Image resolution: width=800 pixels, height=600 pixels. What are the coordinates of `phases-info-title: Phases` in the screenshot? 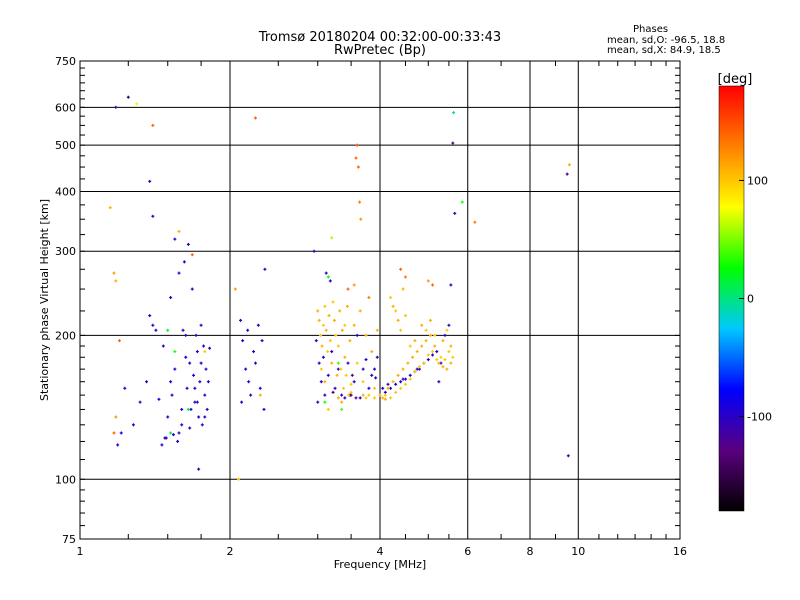 It's located at (650, 29).